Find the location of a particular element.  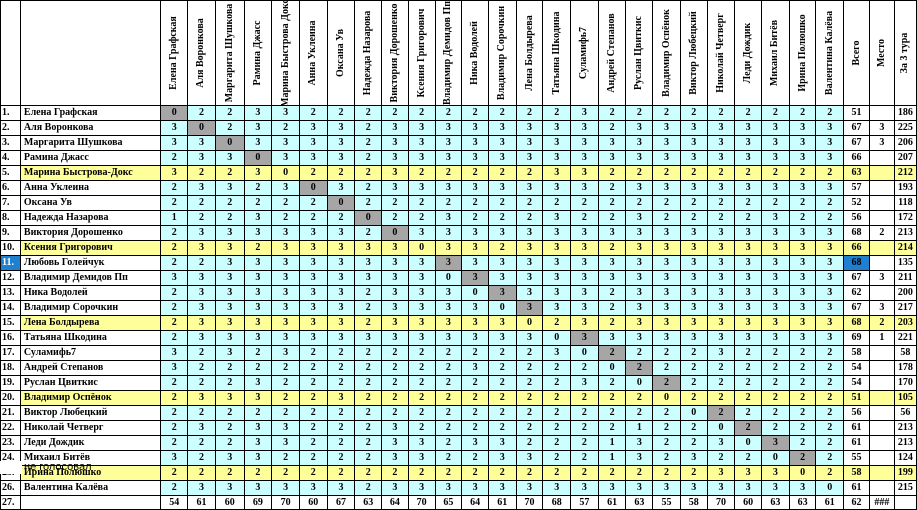

total-cell: 58 is located at coordinates (856, 473).